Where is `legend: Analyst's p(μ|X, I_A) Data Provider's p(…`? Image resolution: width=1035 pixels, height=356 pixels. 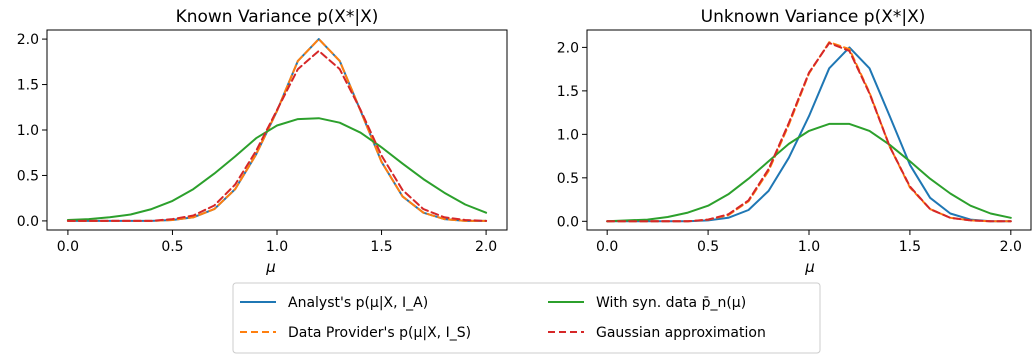 legend: Analyst's p(μ|X, I_A) Data Provider's p(… is located at coordinates (526, 318).